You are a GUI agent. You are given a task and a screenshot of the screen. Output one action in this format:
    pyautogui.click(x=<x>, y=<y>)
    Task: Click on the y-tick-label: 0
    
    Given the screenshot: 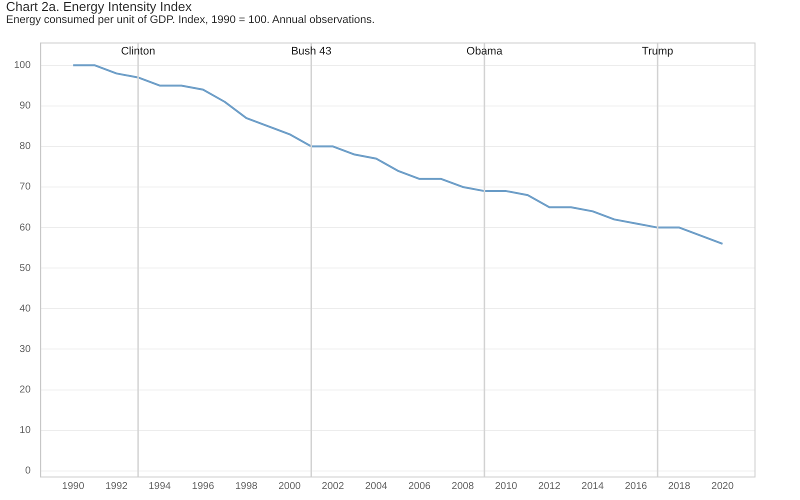 What is the action you would take?
    pyautogui.click(x=28, y=471)
    